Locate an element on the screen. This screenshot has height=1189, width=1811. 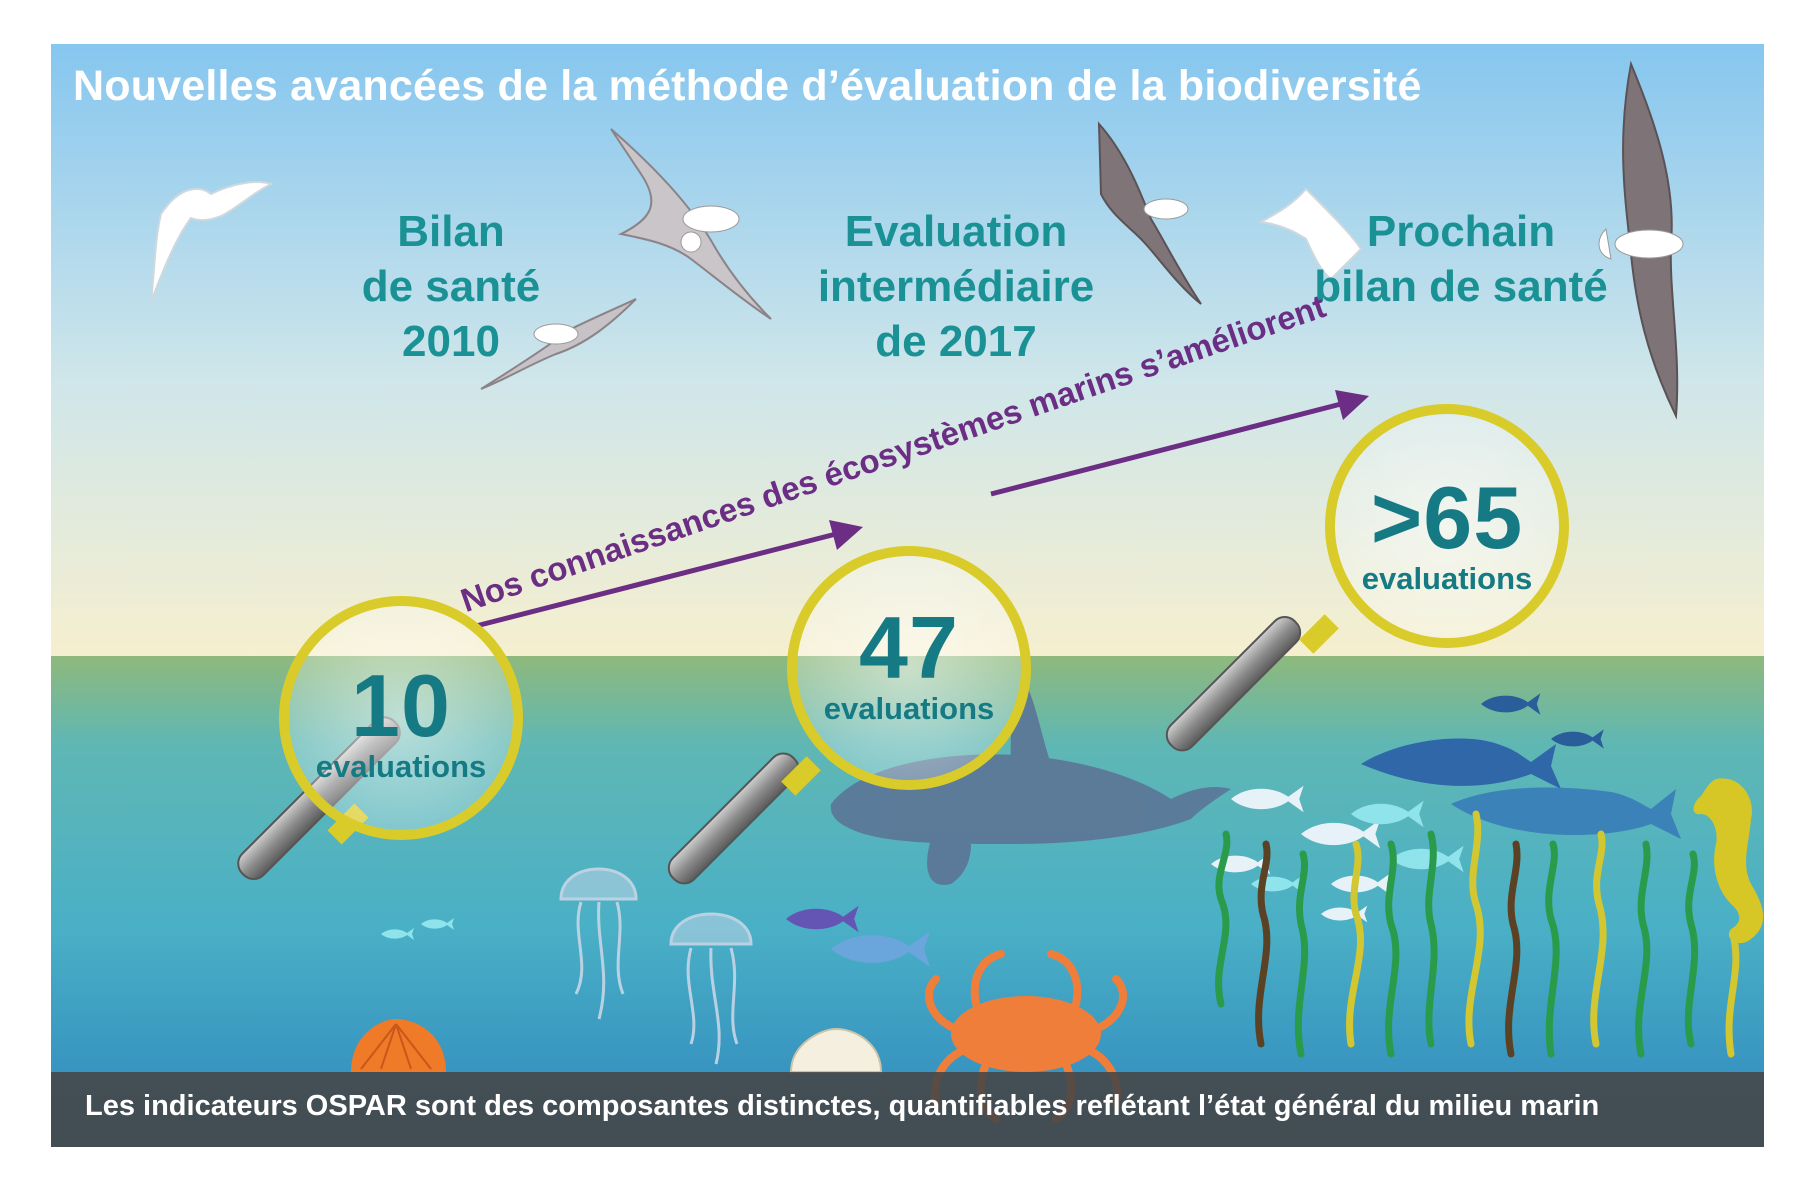
phase-next-health-check: Prochain bilan de santé is located at coordinates (1461, 259).